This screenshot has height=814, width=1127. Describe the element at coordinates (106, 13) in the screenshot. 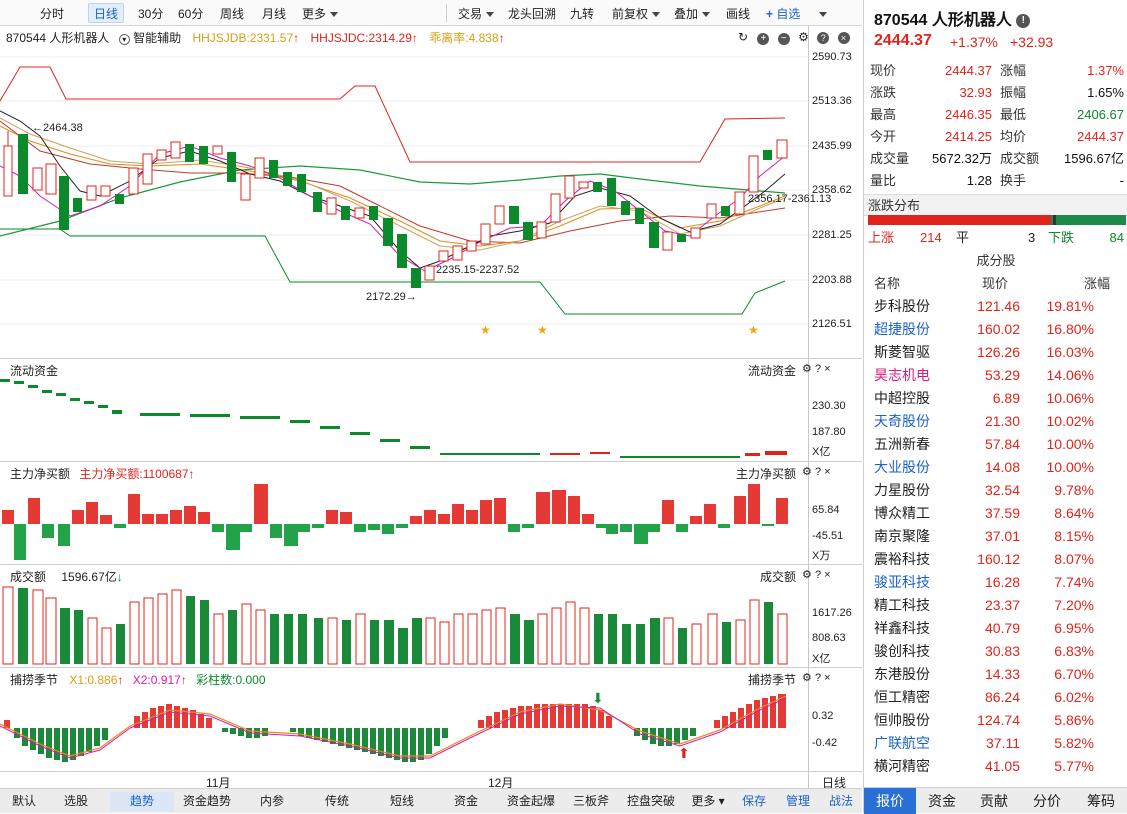

I see `tab-daily: 日线` at that location.